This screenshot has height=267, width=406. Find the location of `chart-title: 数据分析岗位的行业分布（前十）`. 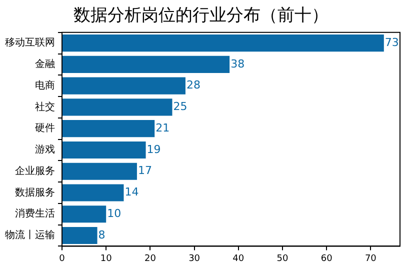

chart-title: 数据分析岗位的行业分布（前十） is located at coordinates (201, 16).